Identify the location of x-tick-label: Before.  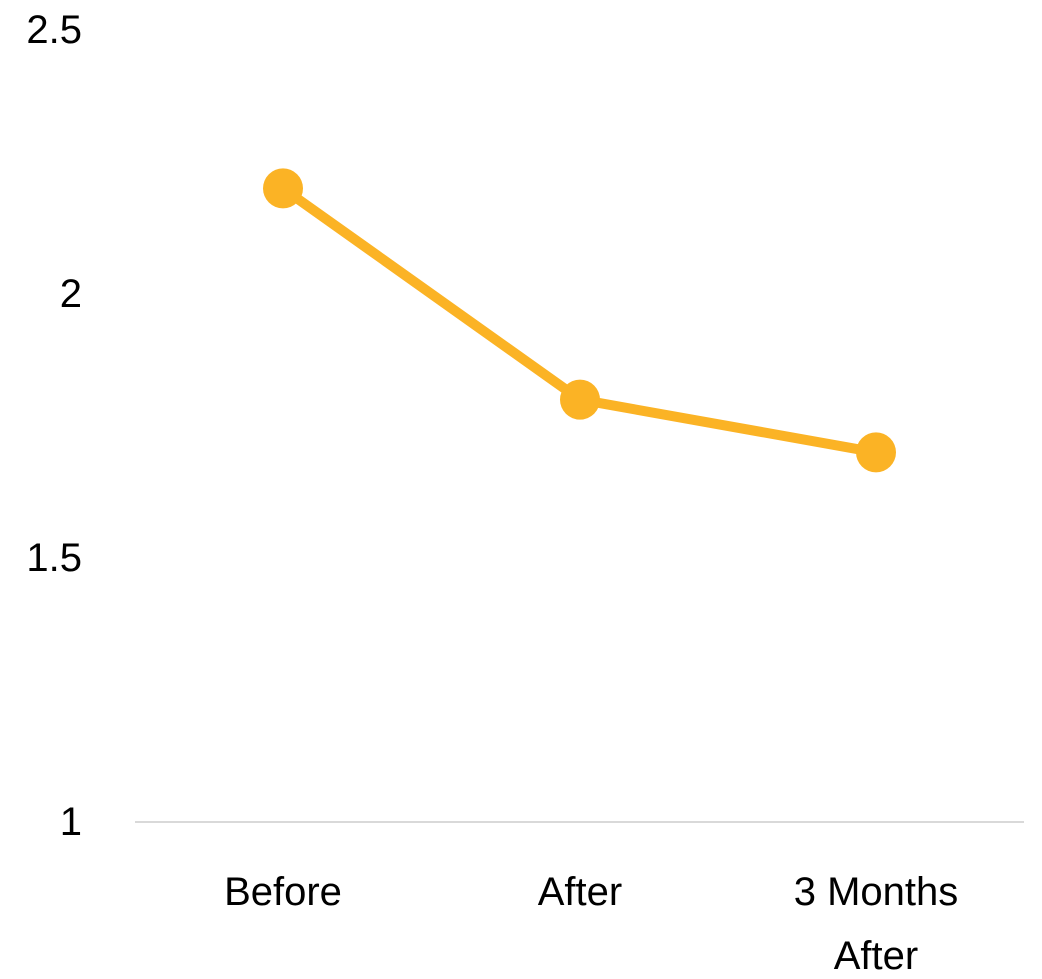
(283, 892).